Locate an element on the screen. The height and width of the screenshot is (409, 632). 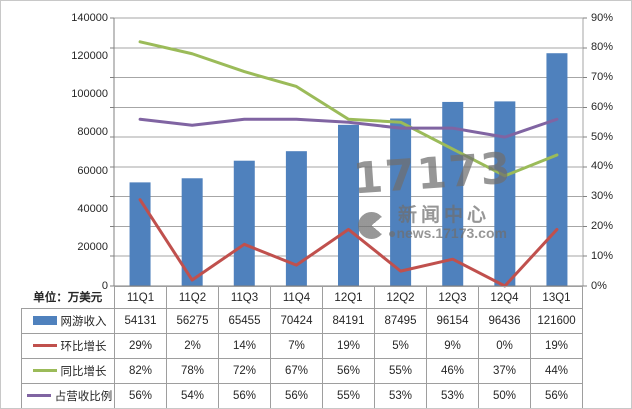
value-cell-环比增长-11Q2: 2% is located at coordinates (192, 346).